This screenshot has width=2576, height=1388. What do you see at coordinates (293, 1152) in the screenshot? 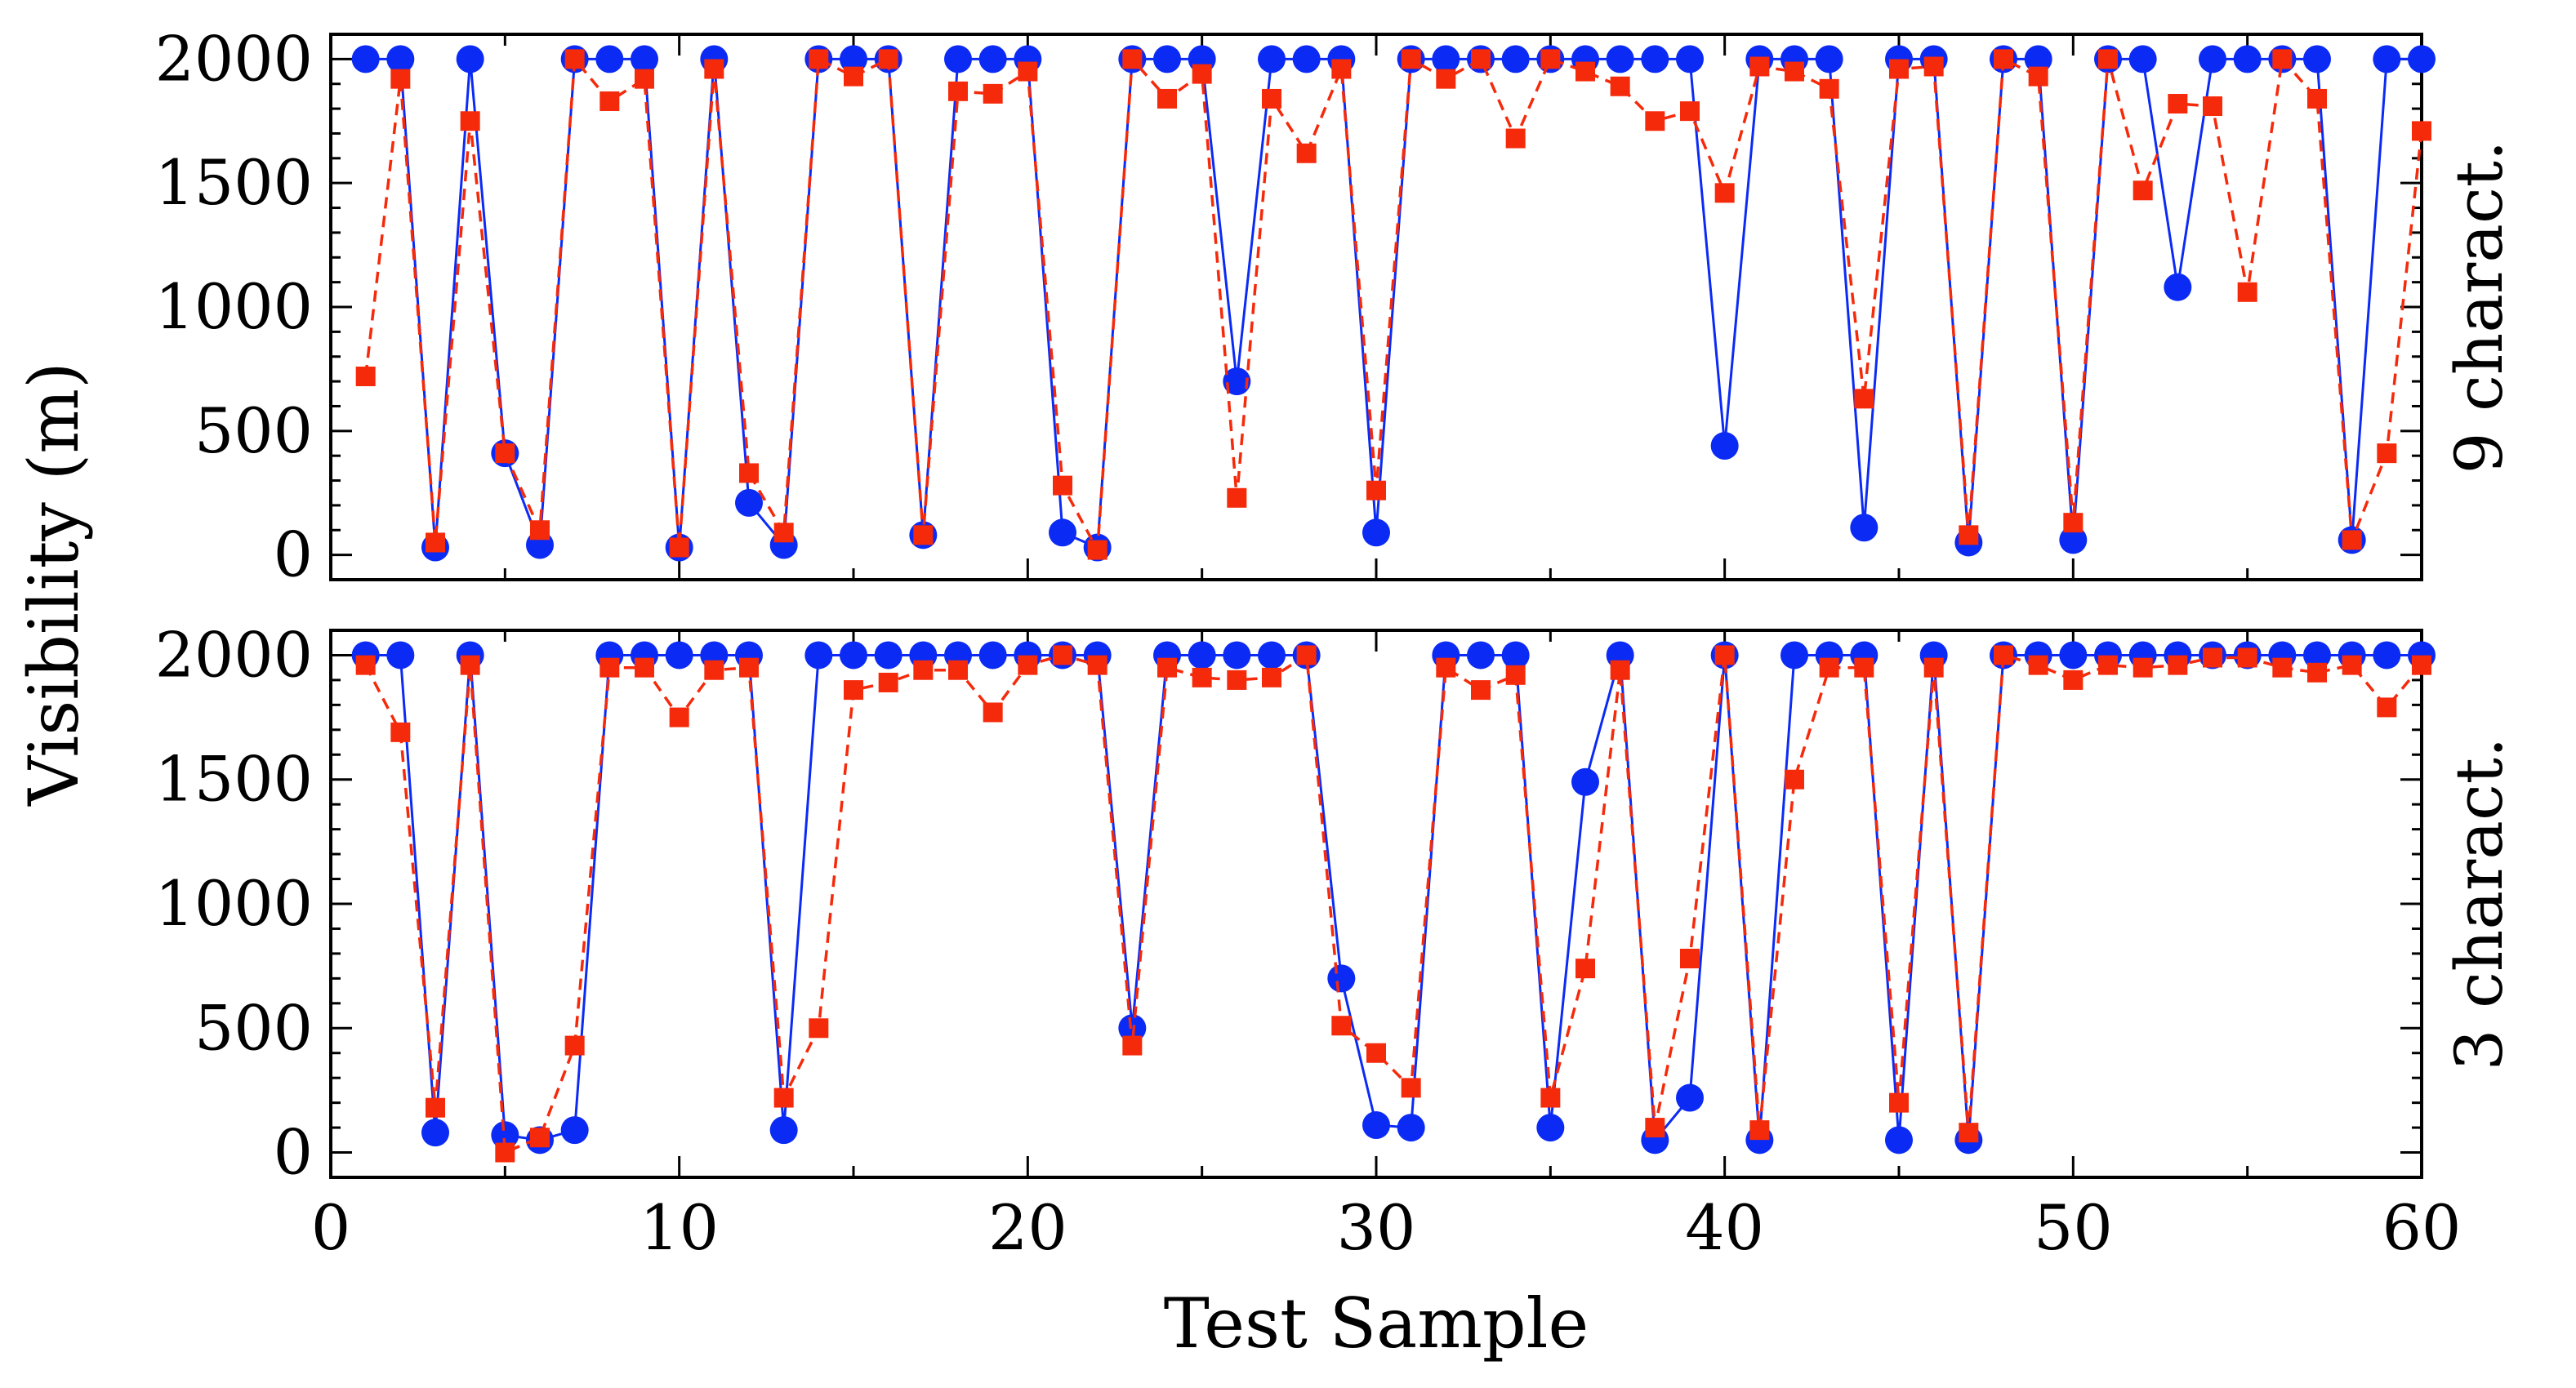
I see `y-tick-label: 0` at bounding box center [293, 1152].